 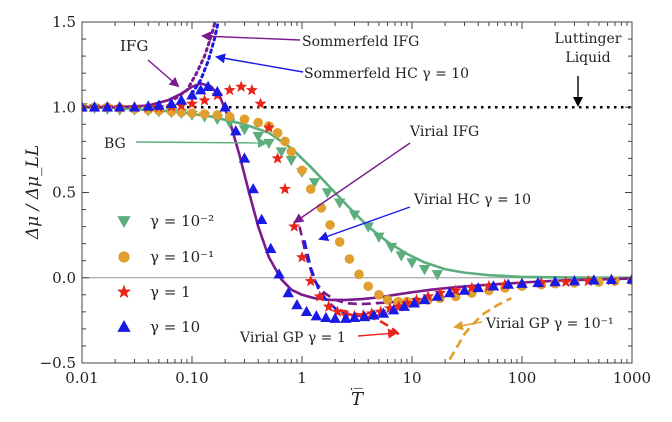 What do you see at coordinates (411, 378) in the screenshot?
I see `x-tick-label: 10` at bounding box center [411, 378].